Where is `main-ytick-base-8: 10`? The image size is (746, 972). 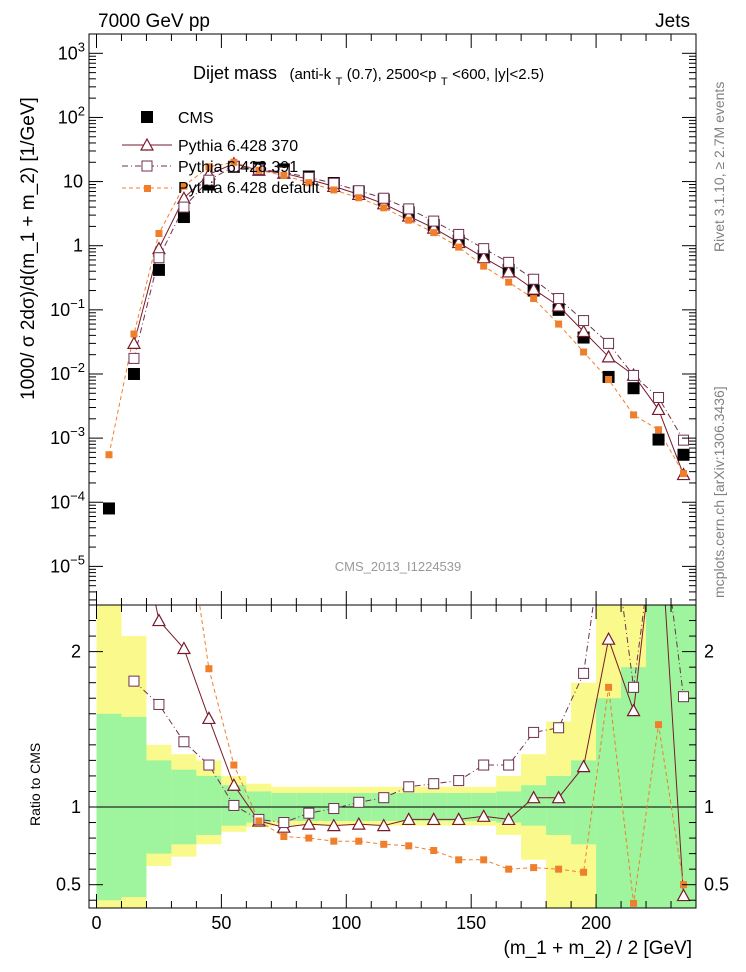 main-ytick-base-8: 10 is located at coordinates (68, 53).